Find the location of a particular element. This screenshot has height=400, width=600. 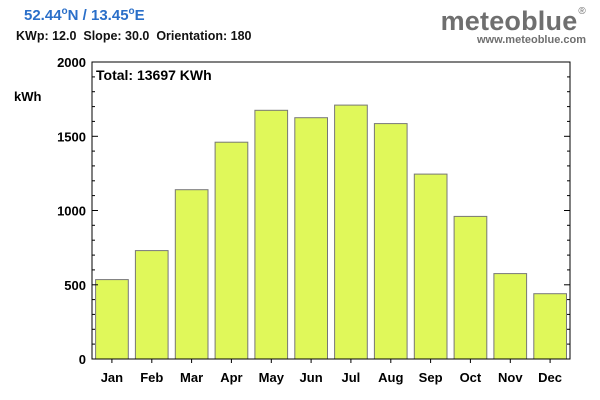

location-coordinates: 52.44oN / 13.45oE is located at coordinates (84, 15).